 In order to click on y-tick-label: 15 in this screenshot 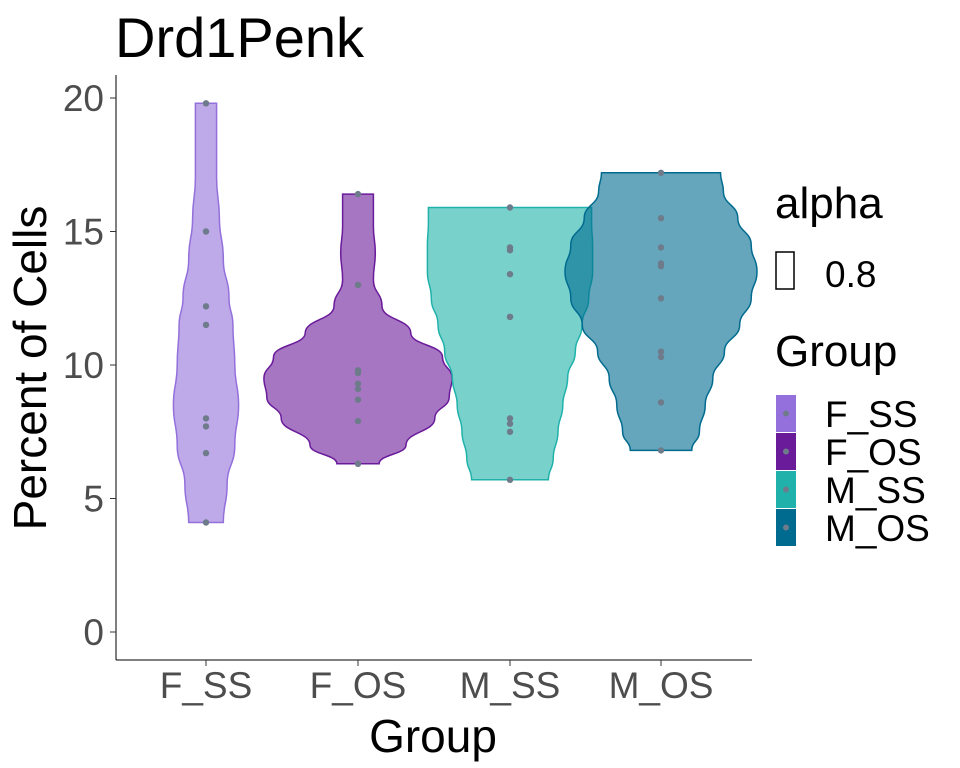, I will do `click(83, 232)`.